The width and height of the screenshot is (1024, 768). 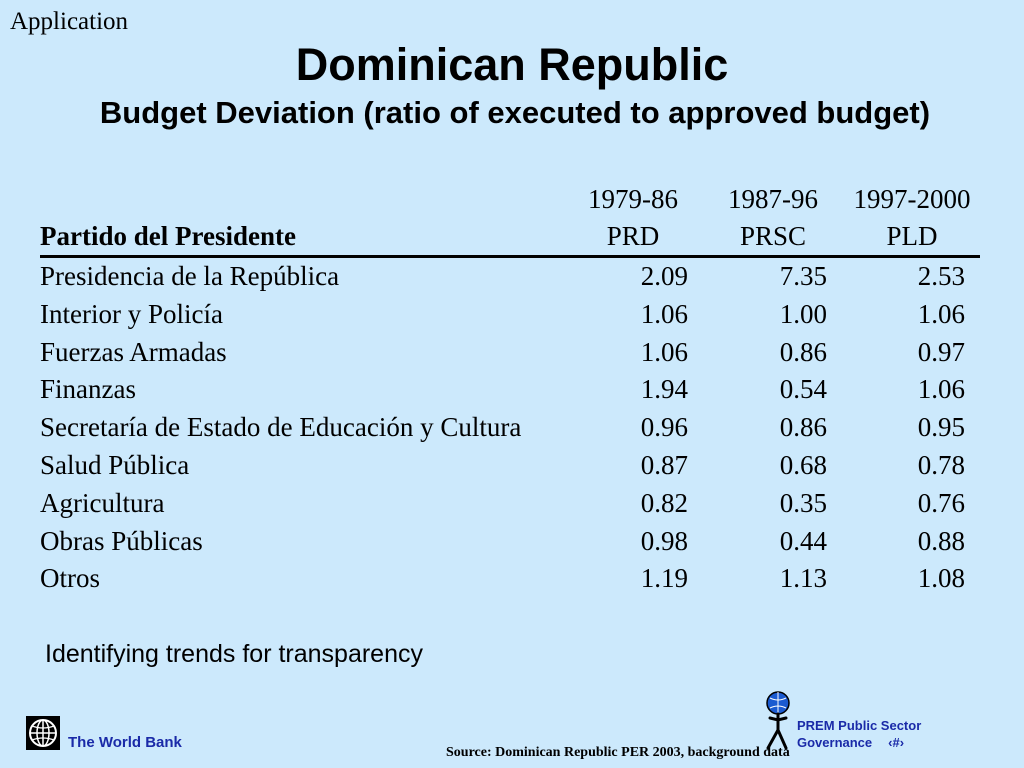 I want to click on slide-caption: Identifying trends for transparency, so click(x=234, y=654).